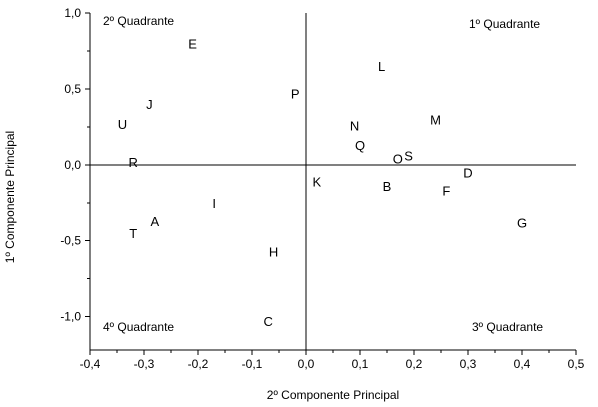  Describe the element at coordinates (138, 327) in the screenshot. I see `quadrant-label-4: 4º Quadrante` at that location.